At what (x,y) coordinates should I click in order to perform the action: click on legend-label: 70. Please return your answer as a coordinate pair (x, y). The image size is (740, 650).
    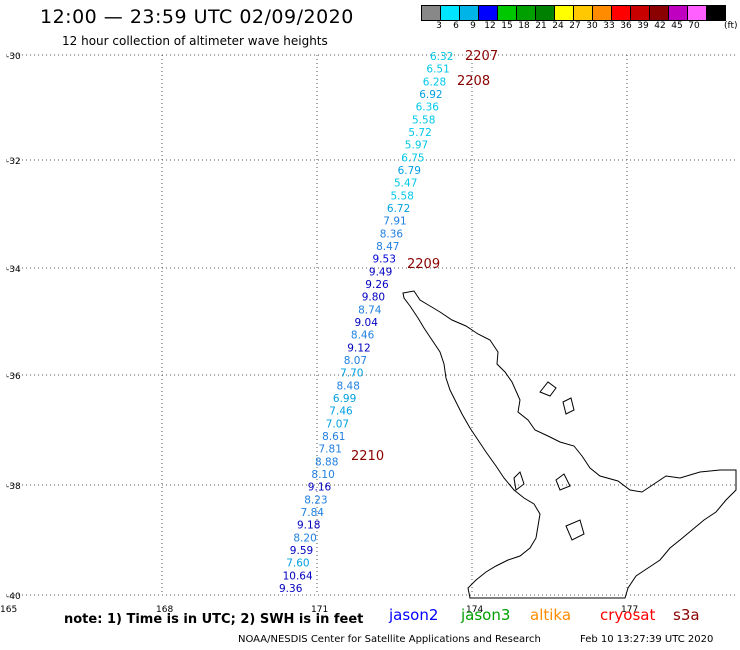
    Looking at the image, I should click on (694, 26).